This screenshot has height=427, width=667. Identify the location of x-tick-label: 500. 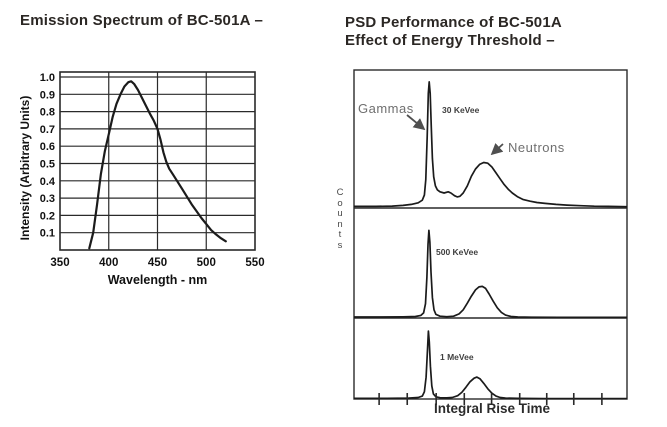
(206, 263).